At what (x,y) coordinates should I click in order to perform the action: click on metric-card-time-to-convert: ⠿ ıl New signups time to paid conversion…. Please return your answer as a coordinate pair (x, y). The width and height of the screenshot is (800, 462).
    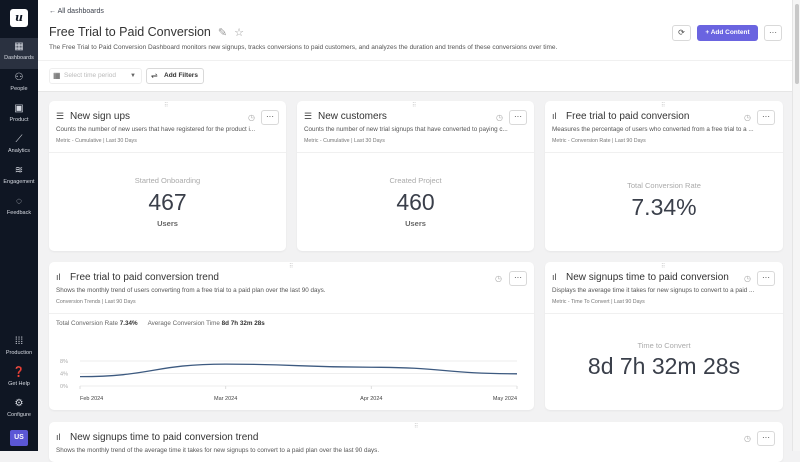
    Looking at the image, I should click on (664, 336).